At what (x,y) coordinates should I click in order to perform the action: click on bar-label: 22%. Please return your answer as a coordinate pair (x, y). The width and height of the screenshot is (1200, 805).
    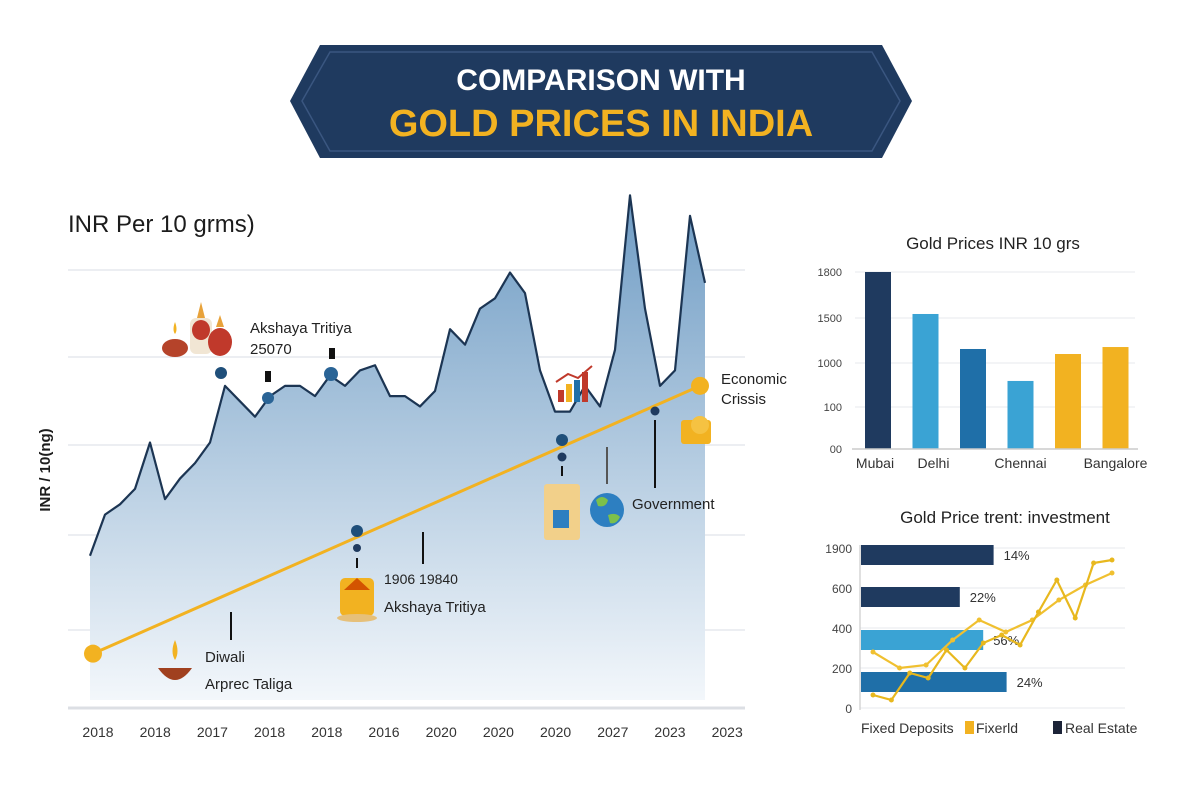
    Looking at the image, I should click on (983, 597).